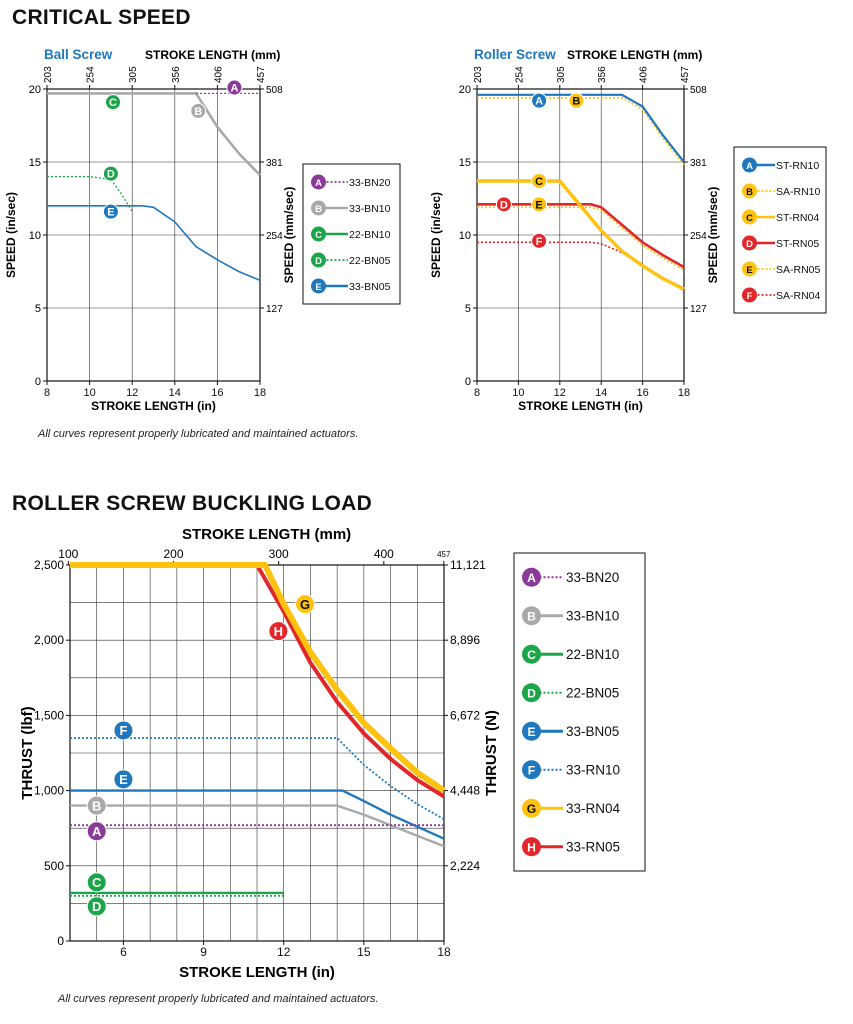  What do you see at coordinates (35, 163) in the screenshot?
I see `y-tick-label: 15` at bounding box center [35, 163].